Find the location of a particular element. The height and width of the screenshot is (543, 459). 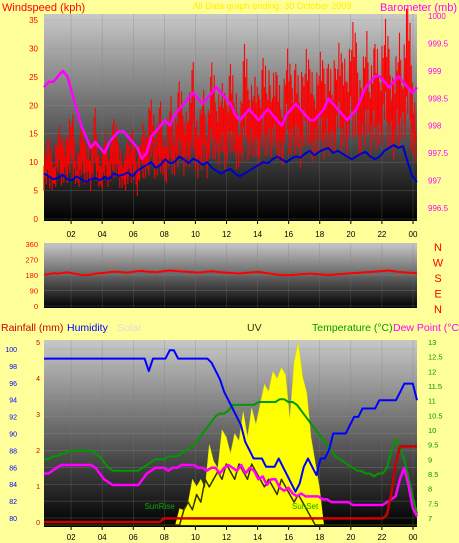

y-tick-label: 100 is located at coordinates (11, 350).